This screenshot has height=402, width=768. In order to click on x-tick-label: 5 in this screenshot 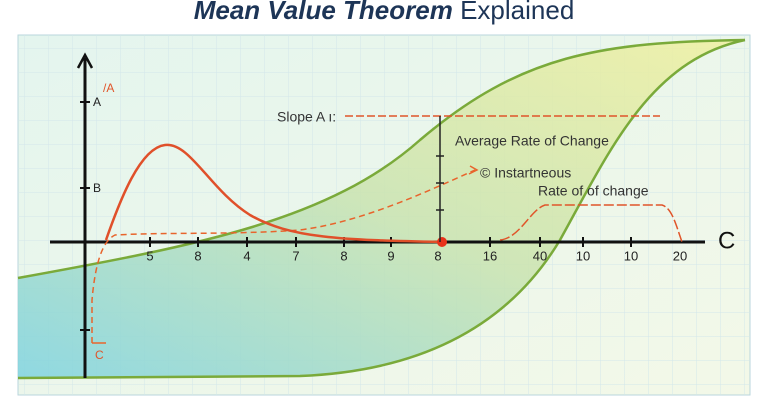, I will do `click(149, 255)`.